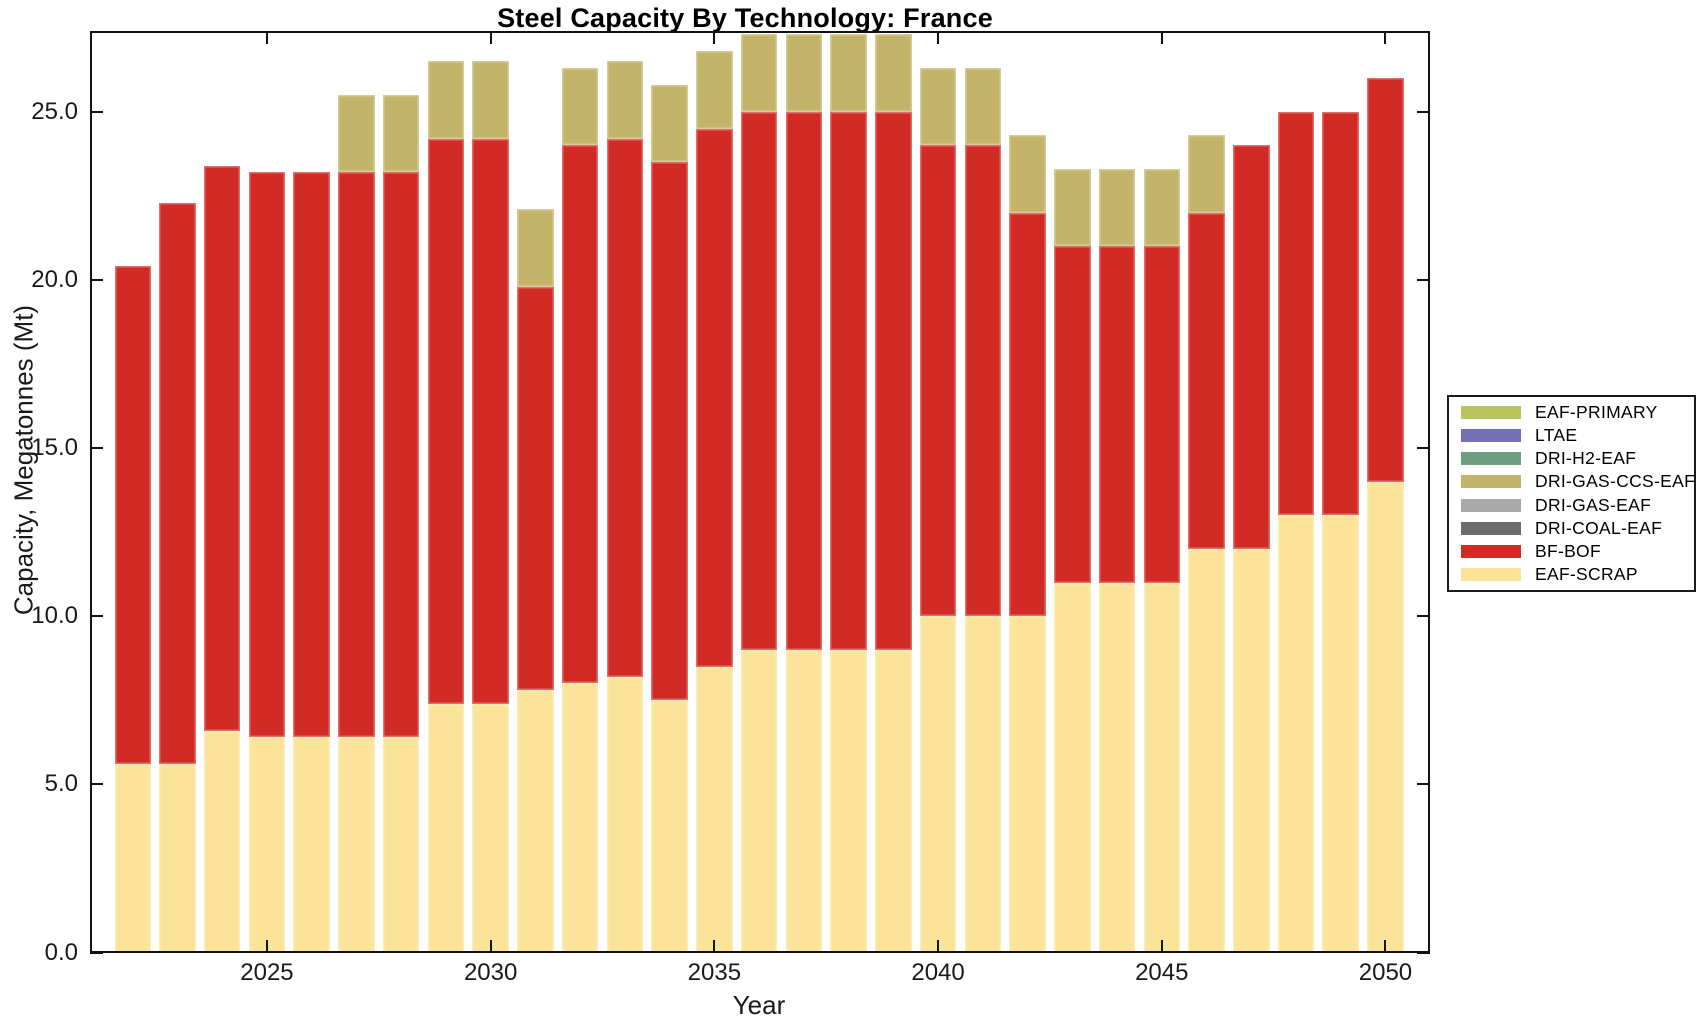 The image size is (1708, 1021). I want to click on bar-segment-EAF-SCRAP-2038, so click(848, 801).